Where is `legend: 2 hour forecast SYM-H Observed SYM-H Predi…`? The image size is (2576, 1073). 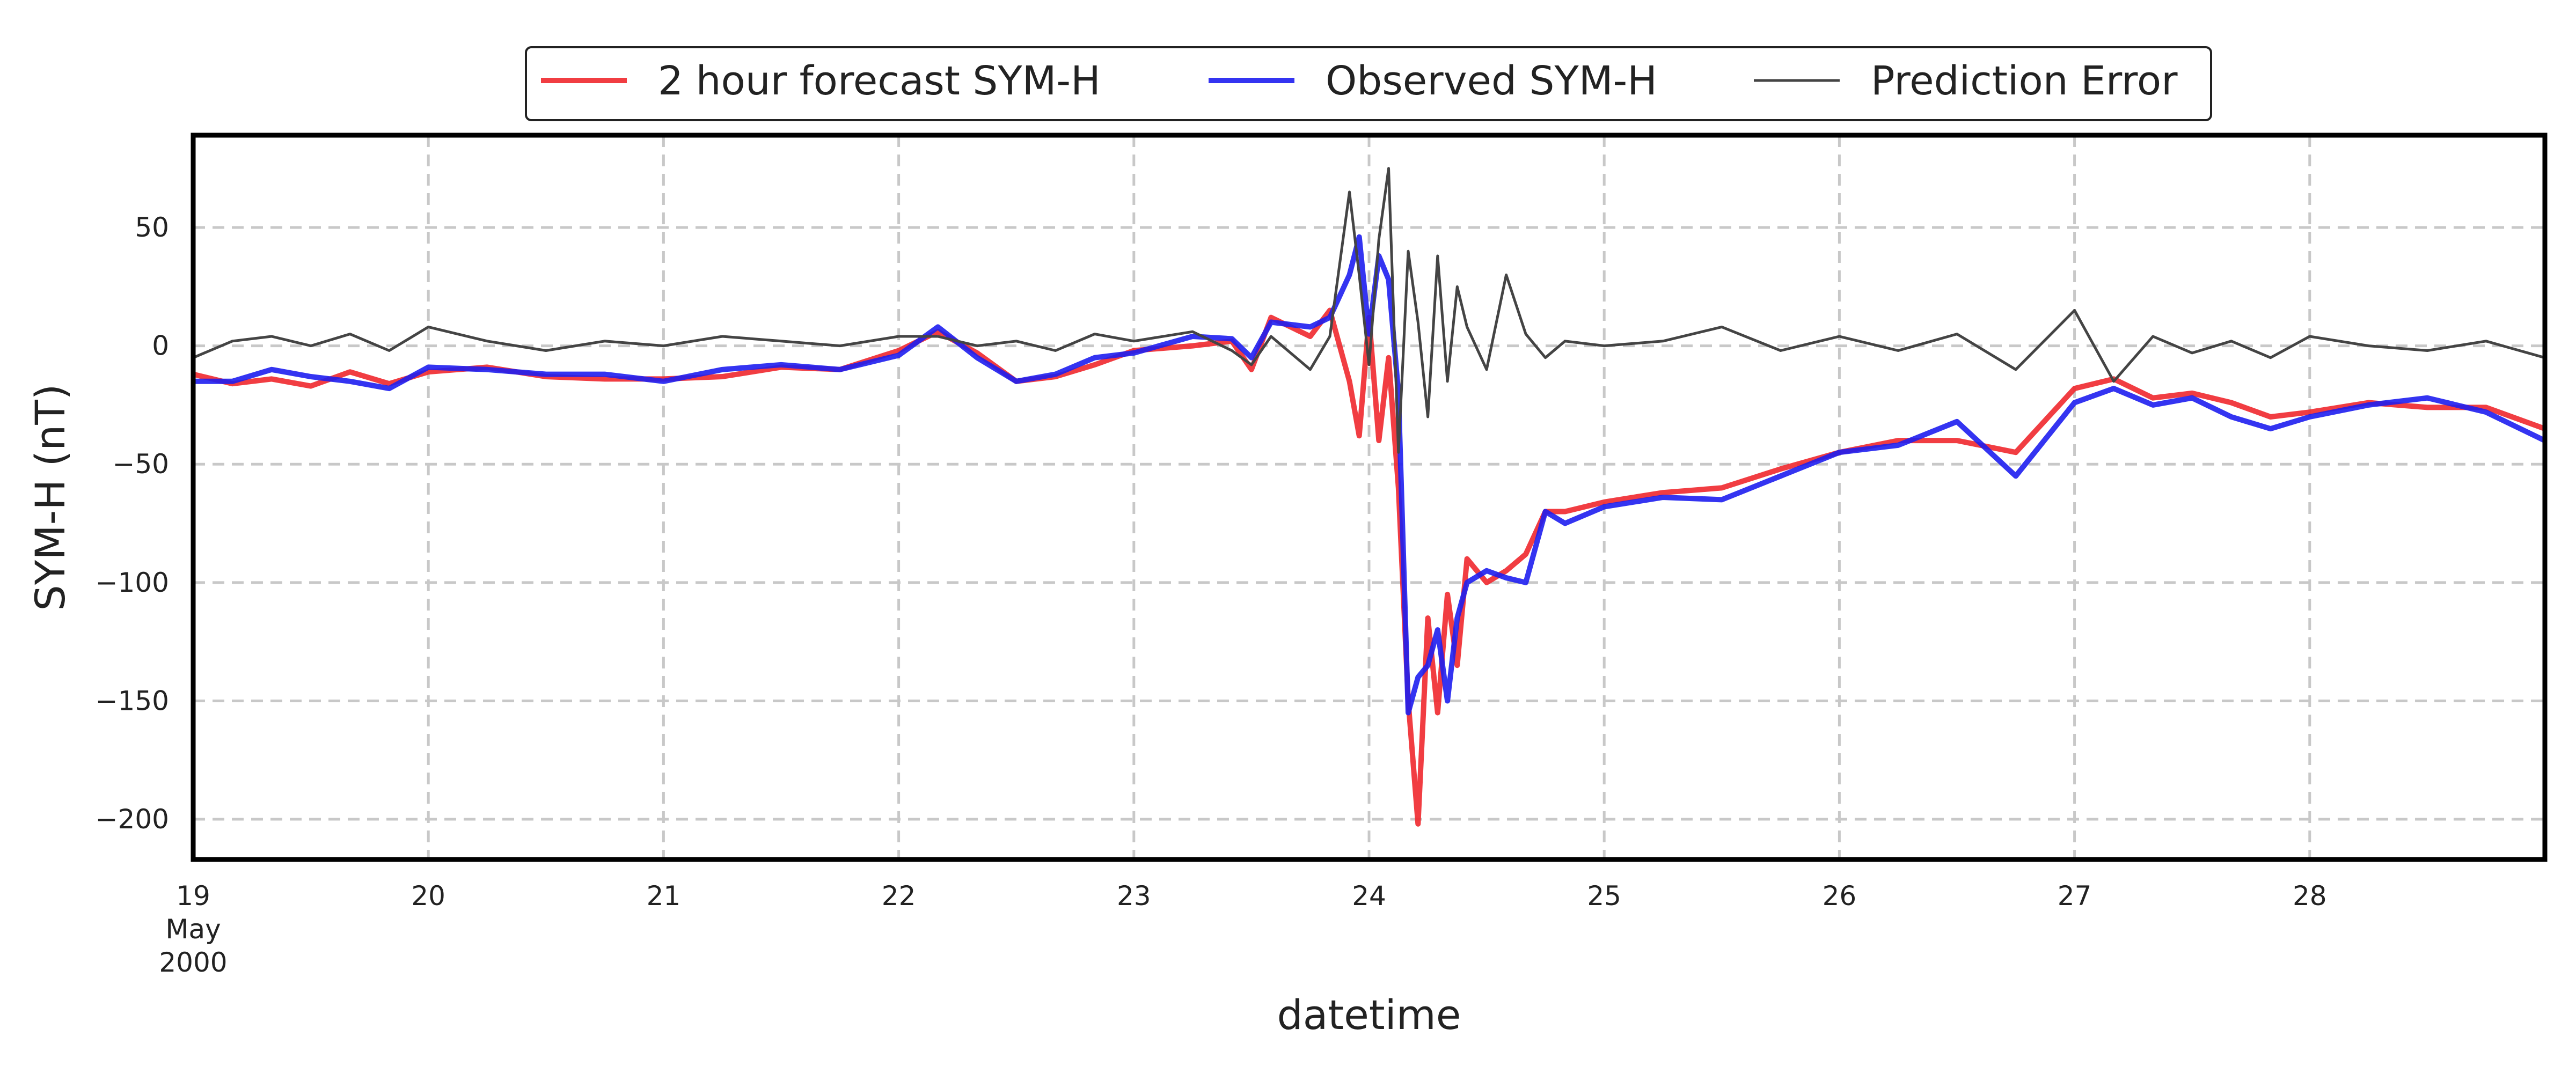 legend: 2 hour forecast SYM-H Observed SYM-H Predi… is located at coordinates (1368, 83).